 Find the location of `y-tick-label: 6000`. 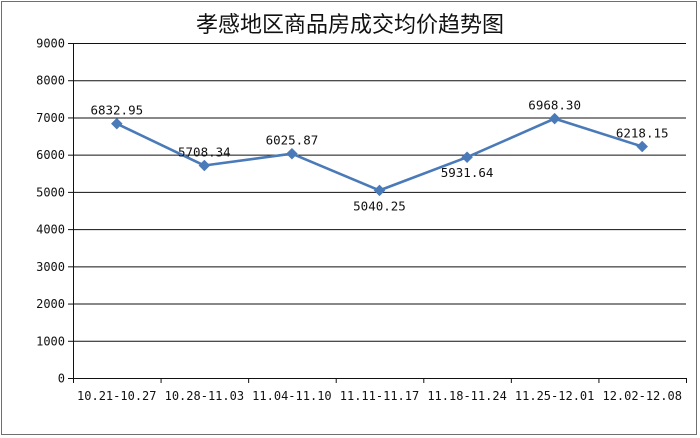

y-tick-label: 6000 is located at coordinates (50, 155).